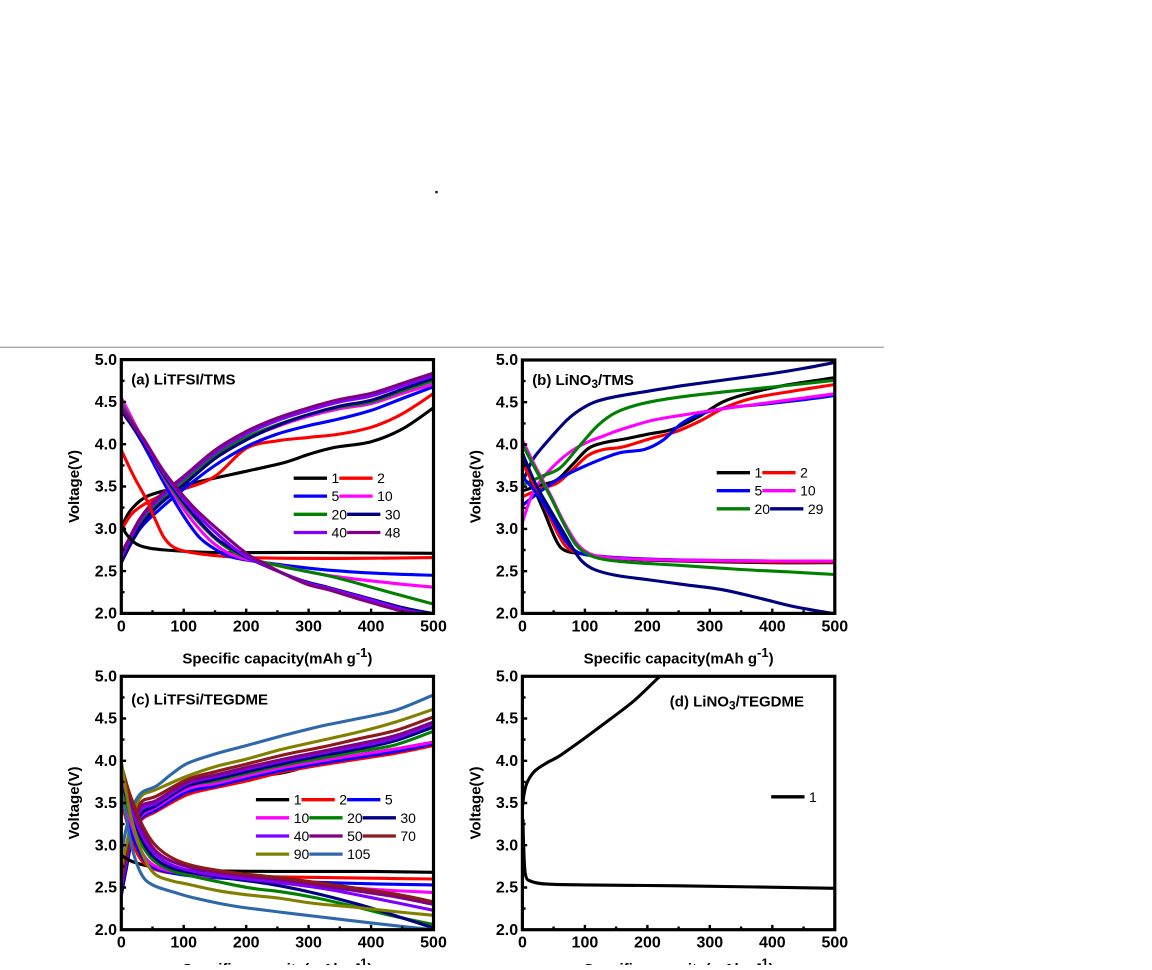  What do you see at coordinates (199, 700) in the screenshot?
I see `svg-text: (c) LiTFSi/TEGDME` at bounding box center [199, 700].